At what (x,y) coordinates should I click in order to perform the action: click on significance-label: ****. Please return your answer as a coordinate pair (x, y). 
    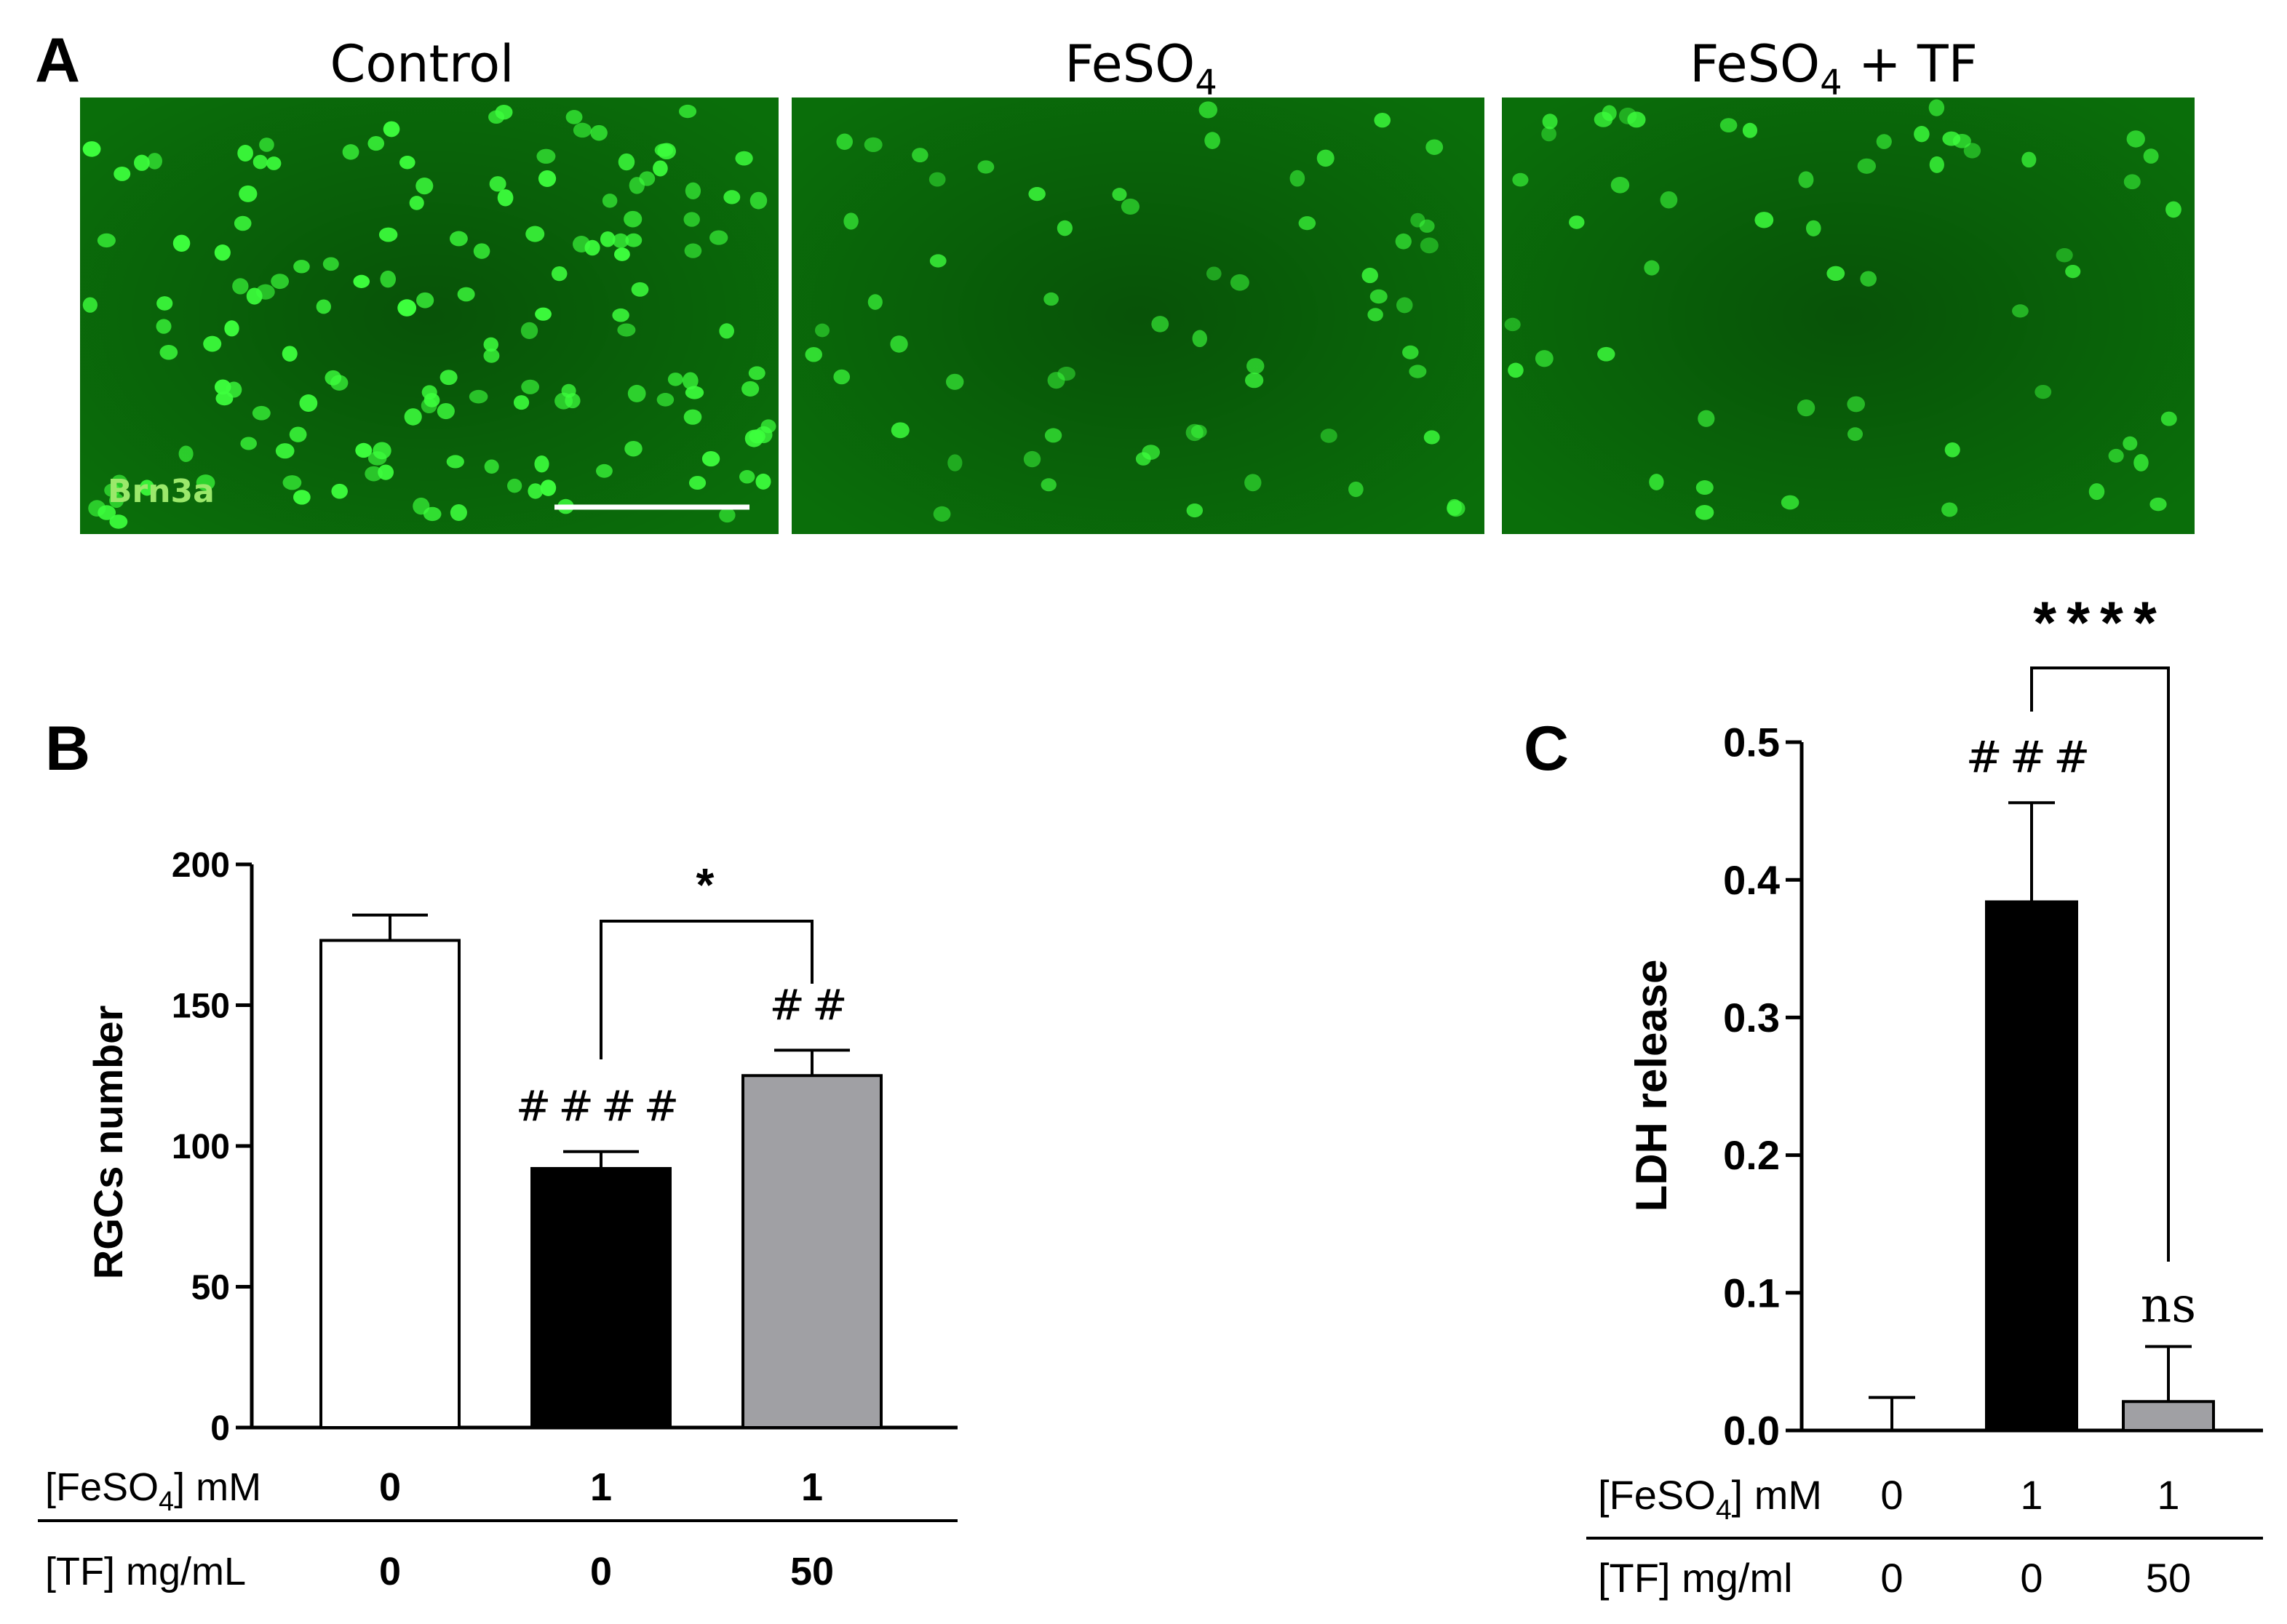
    Looking at the image, I should click on (2100, 623).